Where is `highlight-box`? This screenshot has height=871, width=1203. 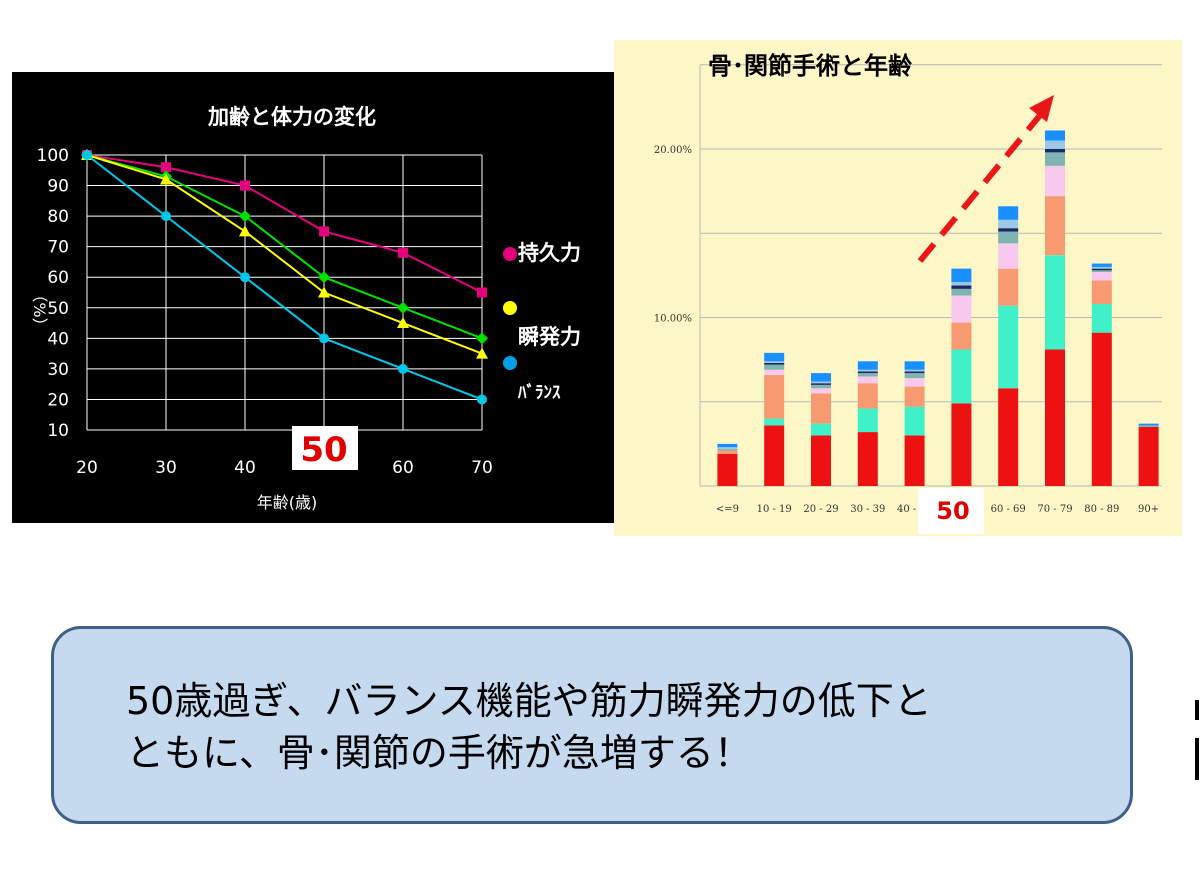
highlight-box is located at coordinates (325, 448).